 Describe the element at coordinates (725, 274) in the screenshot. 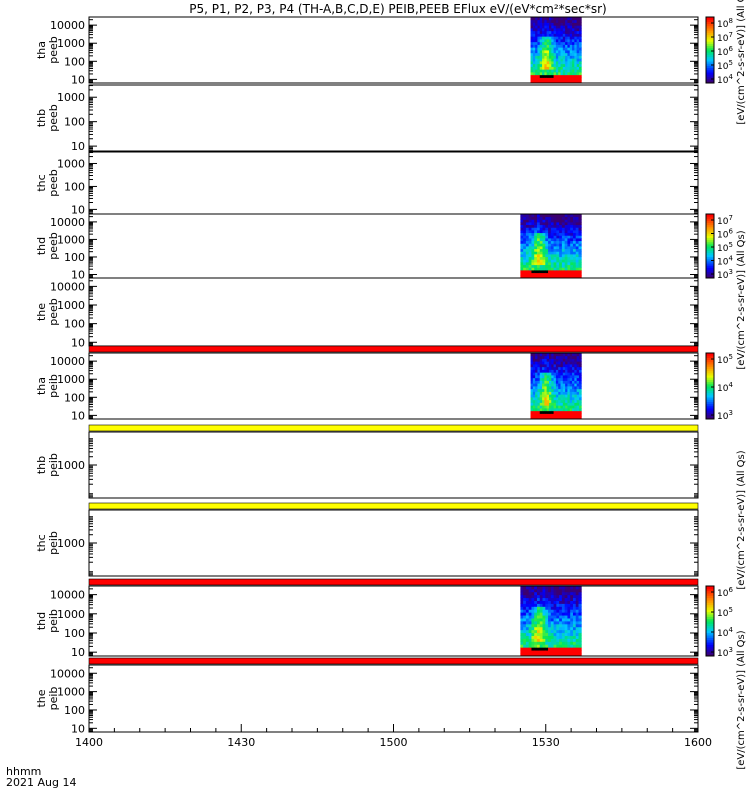

I see `colorbar-tick-label: 10³` at that location.